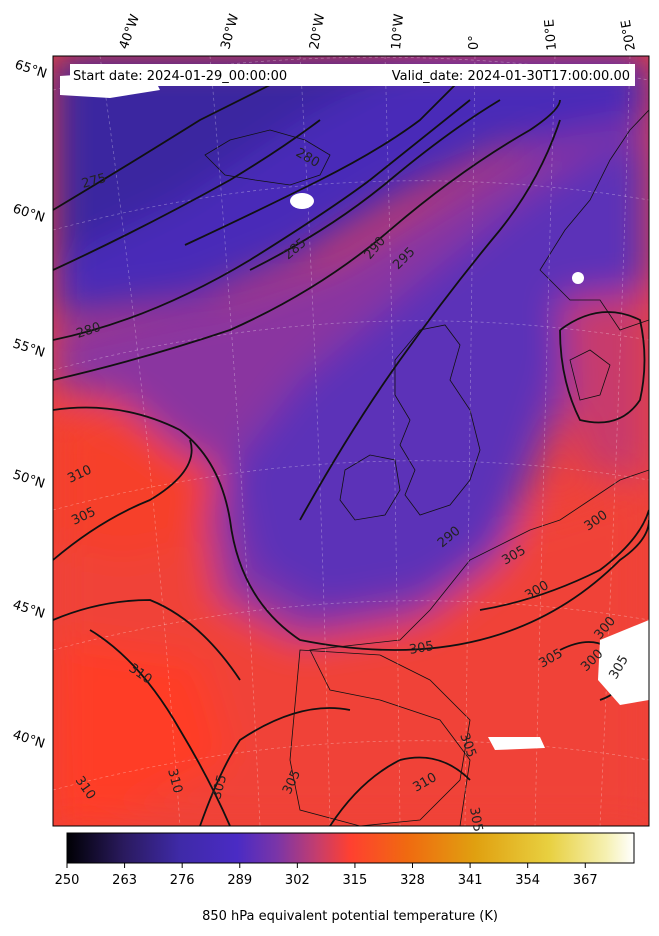 This screenshot has width=659, height=936. What do you see at coordinates (551, 35) in the screenshot?
I see `lon-label-10e: 10°E` at bounding box center [551, 35].